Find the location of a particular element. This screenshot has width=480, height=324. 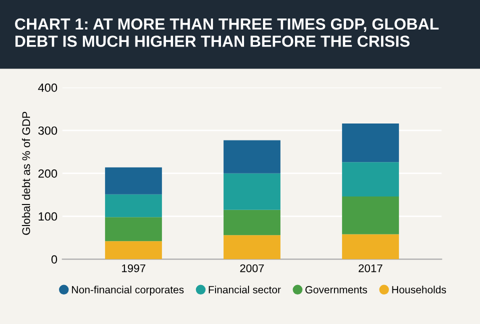

y-tick-label: 400 is located at coordinates (48, 88).